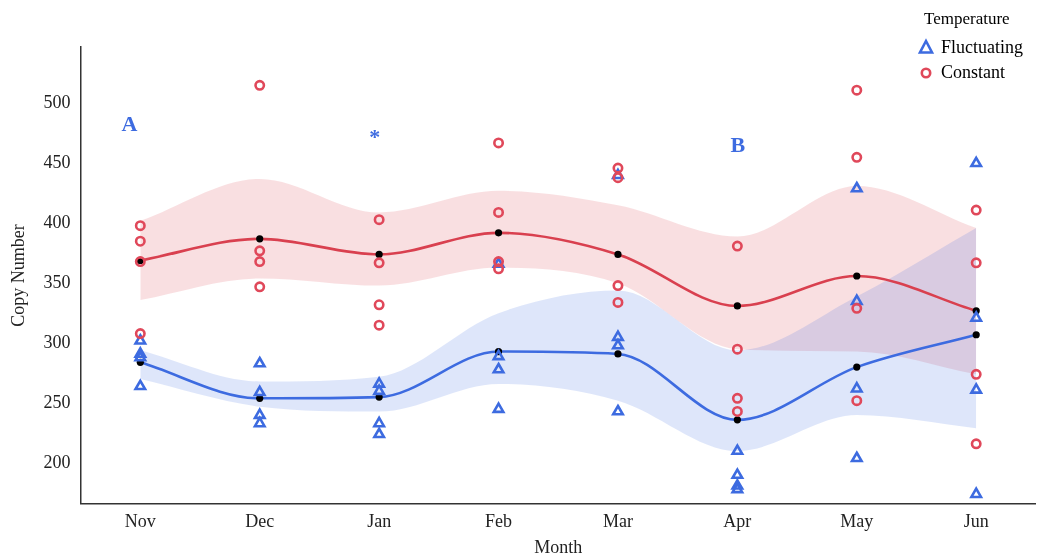 The height and width of the screenshot is (559, 1044). I want to click on x-tick-label: Jan, so click(379, 521).